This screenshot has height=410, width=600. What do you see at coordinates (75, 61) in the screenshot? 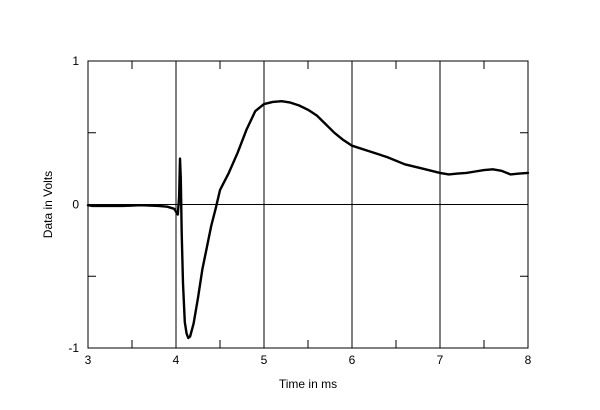
I see `y-tick-label: 1` at bounding box center [75, 61].